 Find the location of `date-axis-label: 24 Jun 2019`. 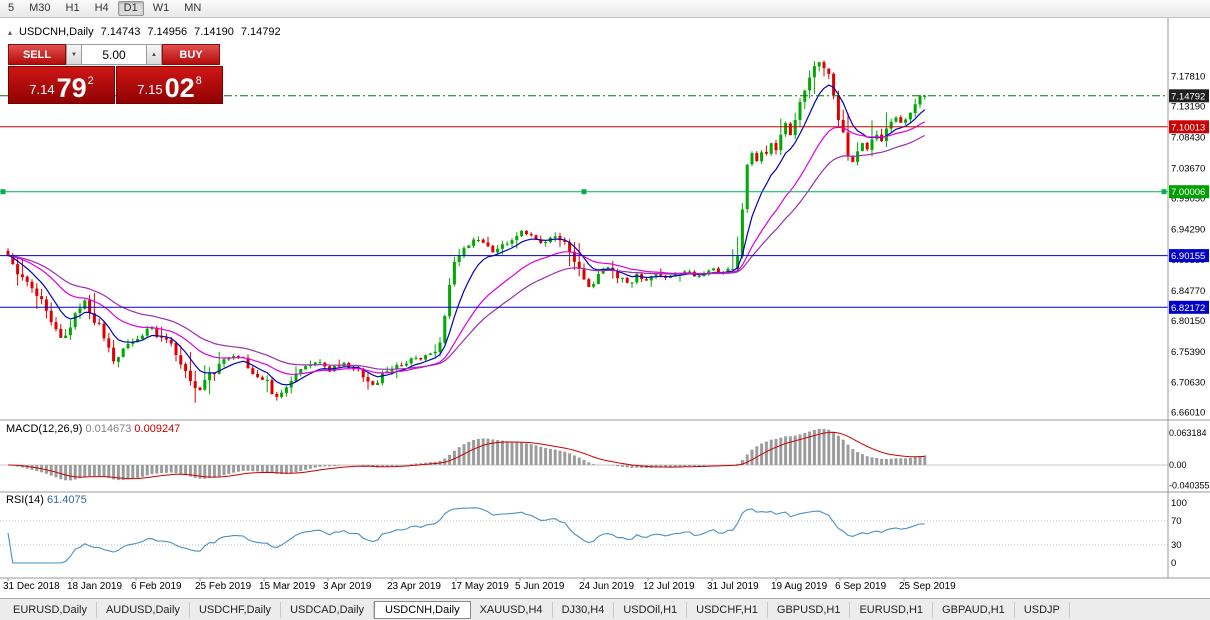

date-axis-label: 24 Jun 2019 is located at coordinates (606, 586).